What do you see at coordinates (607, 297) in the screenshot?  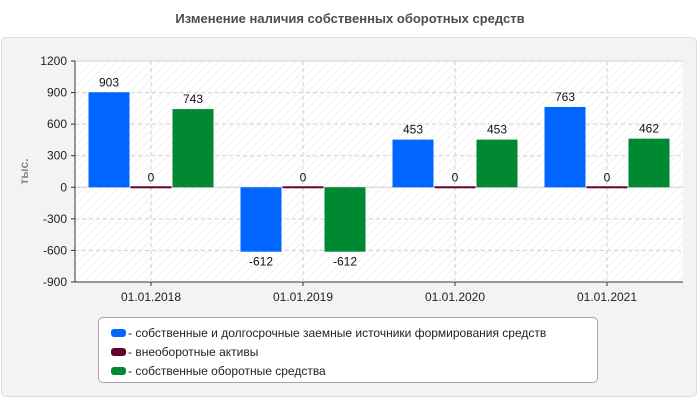 I see `x-tick-label: 01.01.2021` at bounding box center [607, 297].